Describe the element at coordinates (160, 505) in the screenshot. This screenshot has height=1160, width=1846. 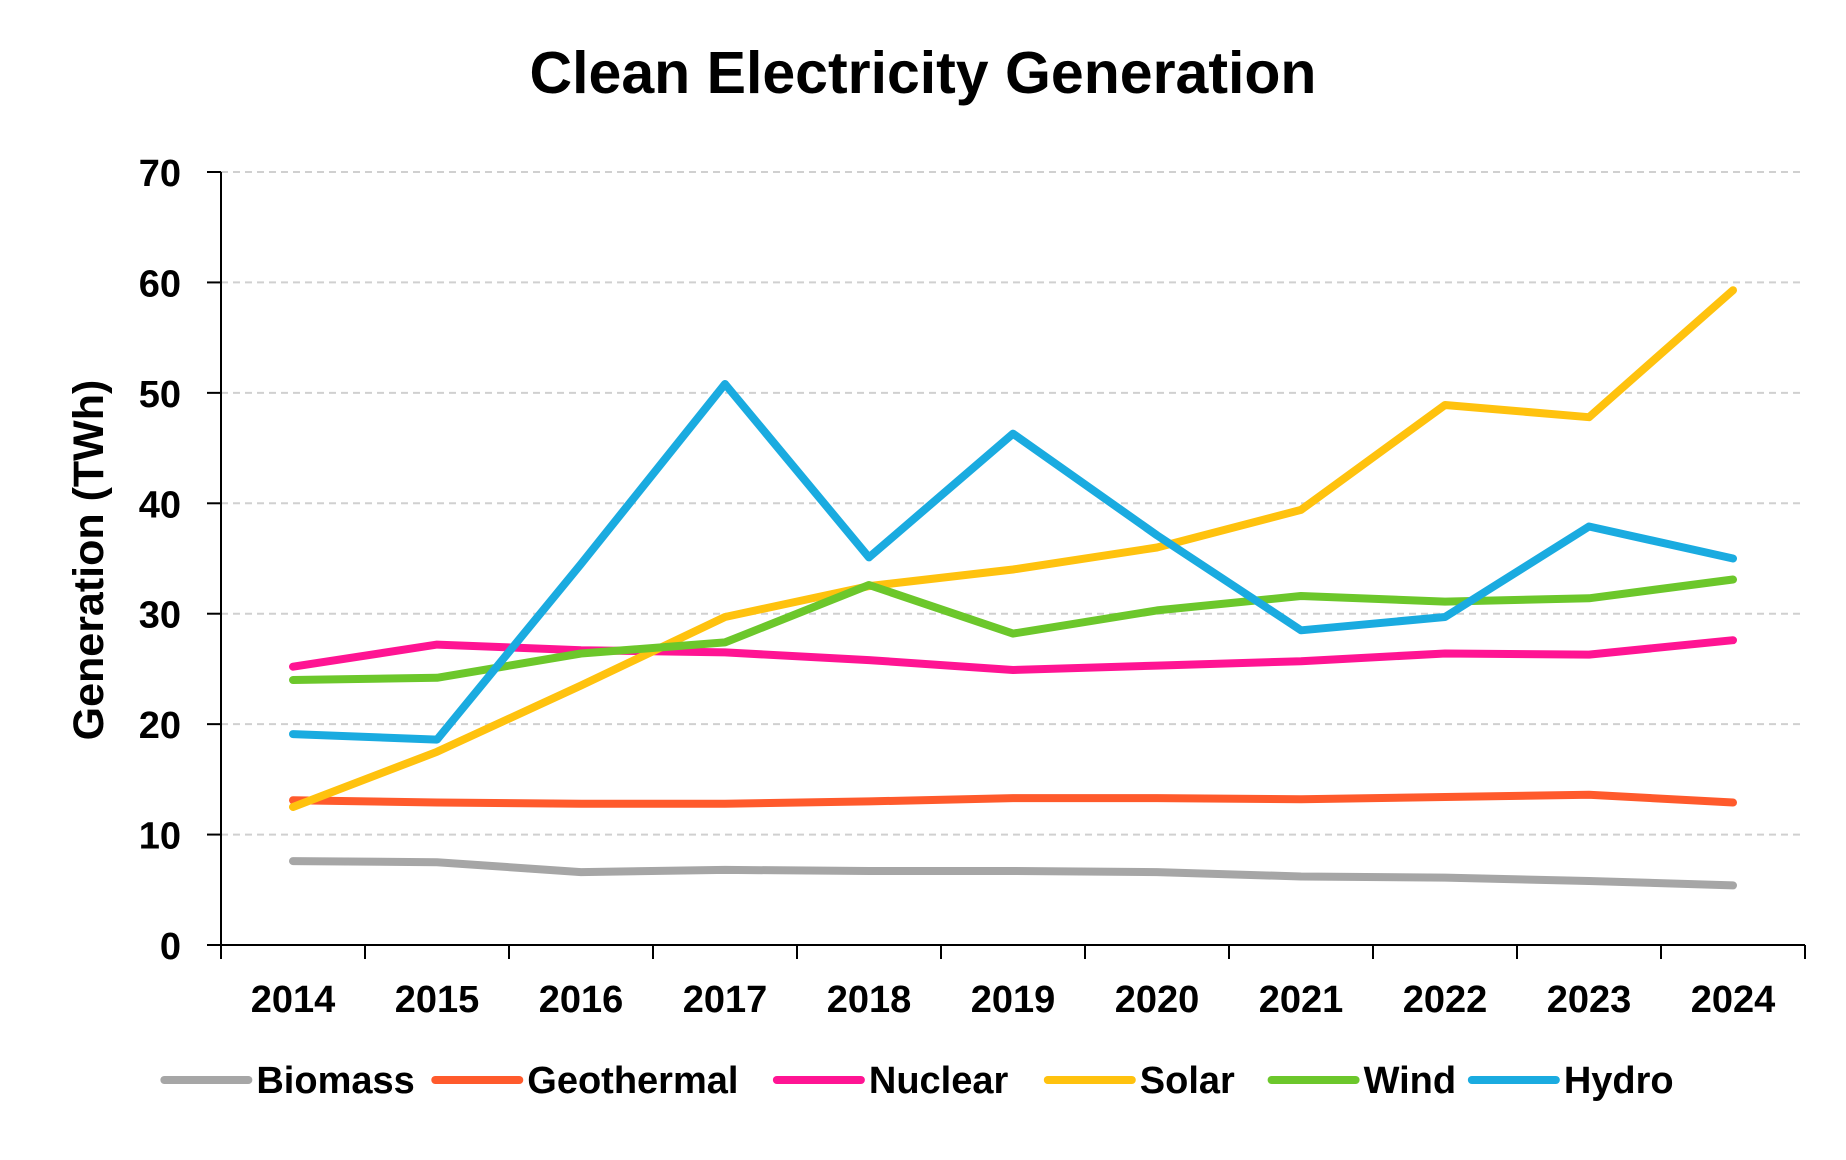
I see `y-tick-label: 40` at that location.